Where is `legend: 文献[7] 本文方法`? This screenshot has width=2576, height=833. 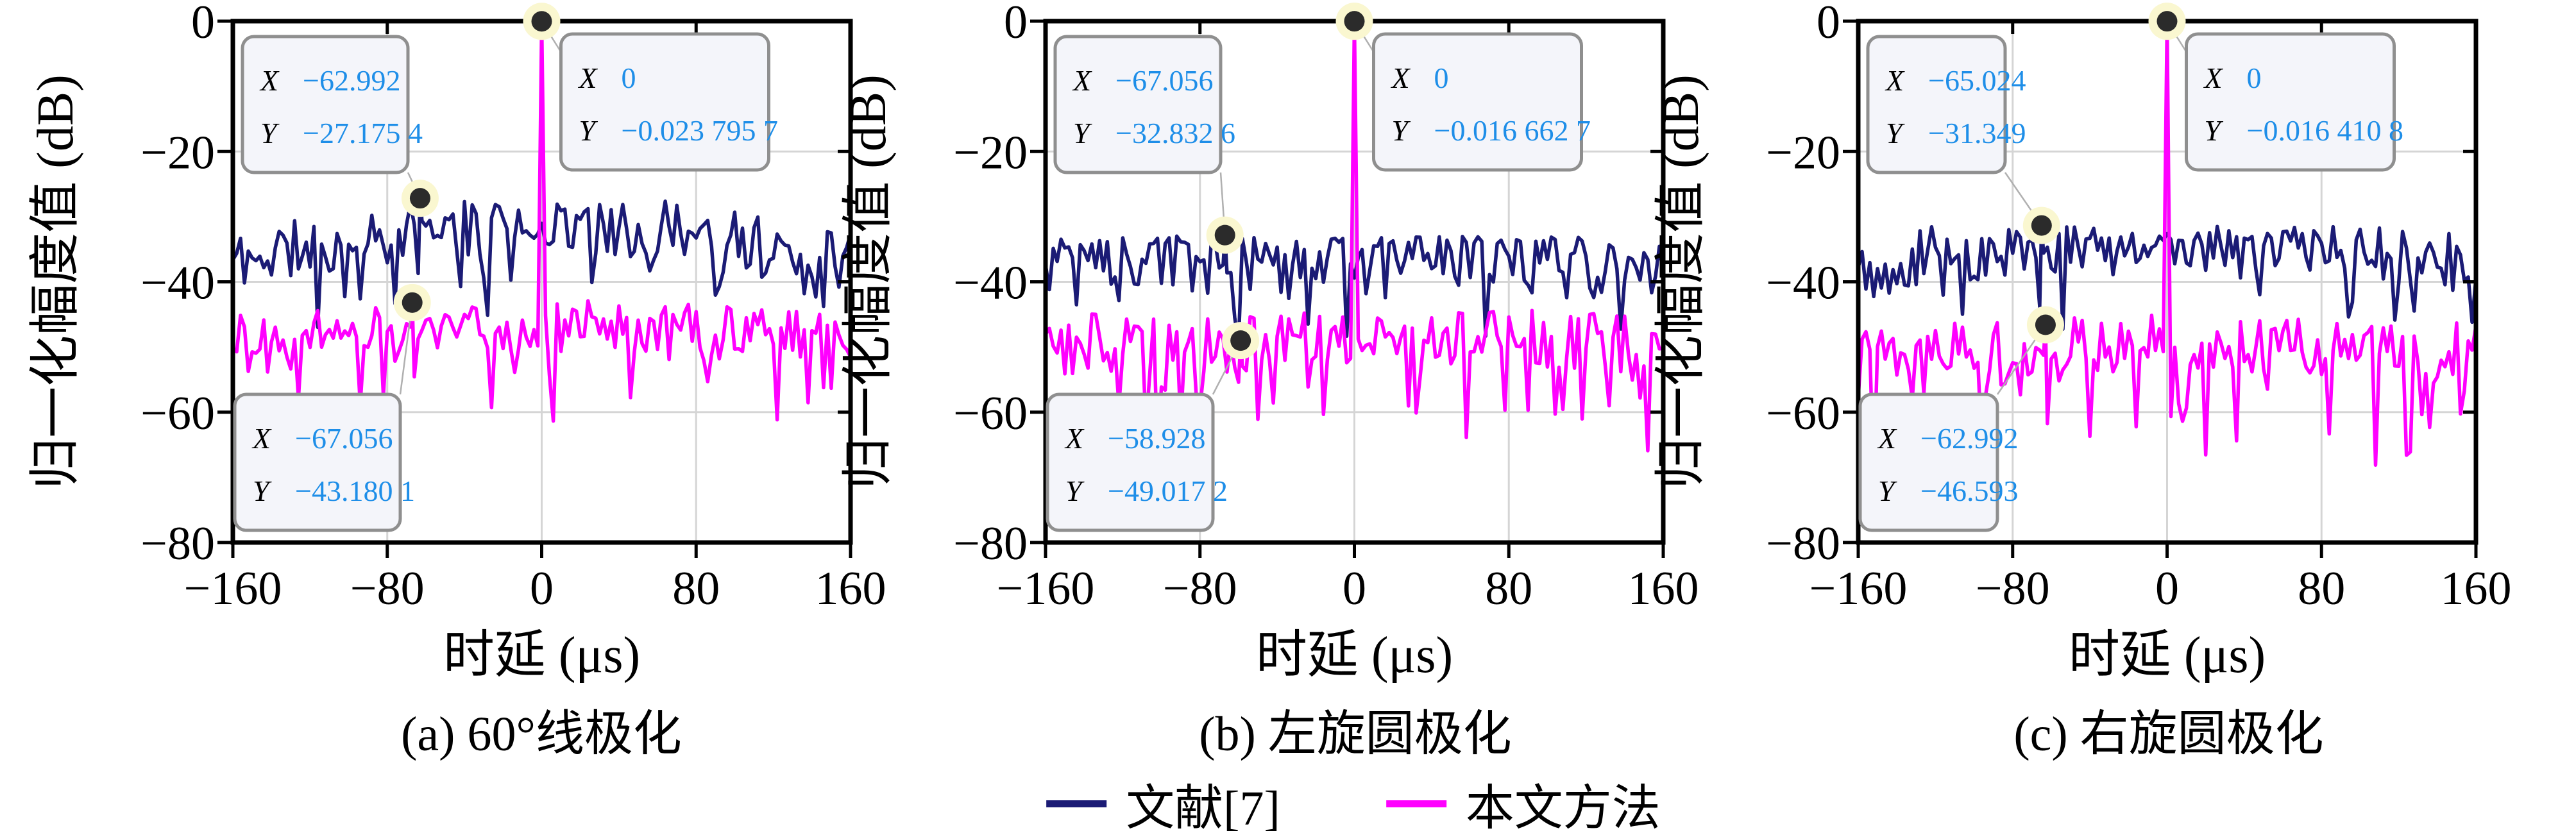
legend: 文献[7] 本文方法 is located at coordinates (1353, 800).